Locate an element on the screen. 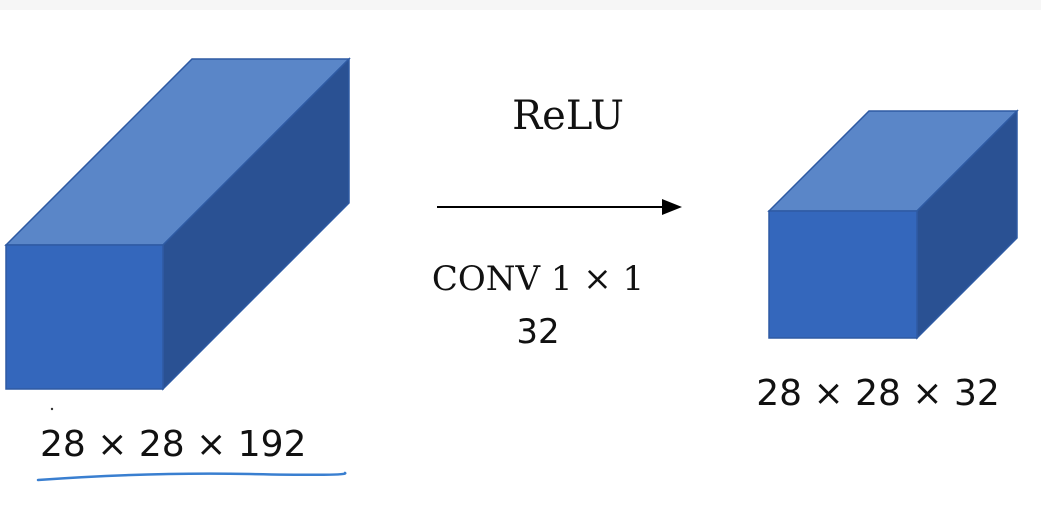 The height and width of the screenshot is (512, 1041). input-volume-front-face is located at coordinates (84, 317).